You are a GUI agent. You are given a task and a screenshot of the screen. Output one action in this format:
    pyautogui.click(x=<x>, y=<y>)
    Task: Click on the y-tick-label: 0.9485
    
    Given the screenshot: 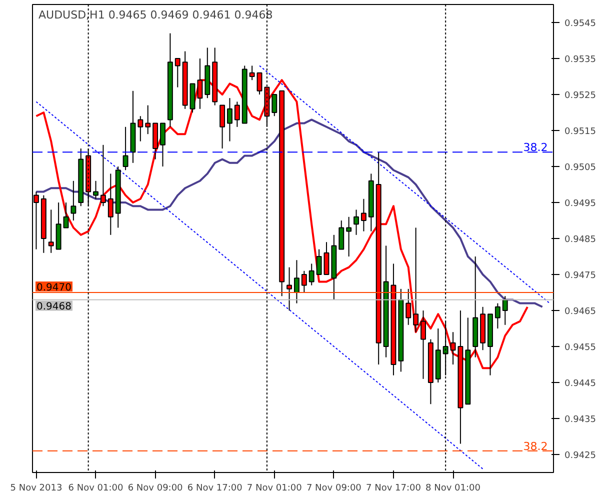 What is the action you would take?
    pyautogui.click(x=580, y=240)
    